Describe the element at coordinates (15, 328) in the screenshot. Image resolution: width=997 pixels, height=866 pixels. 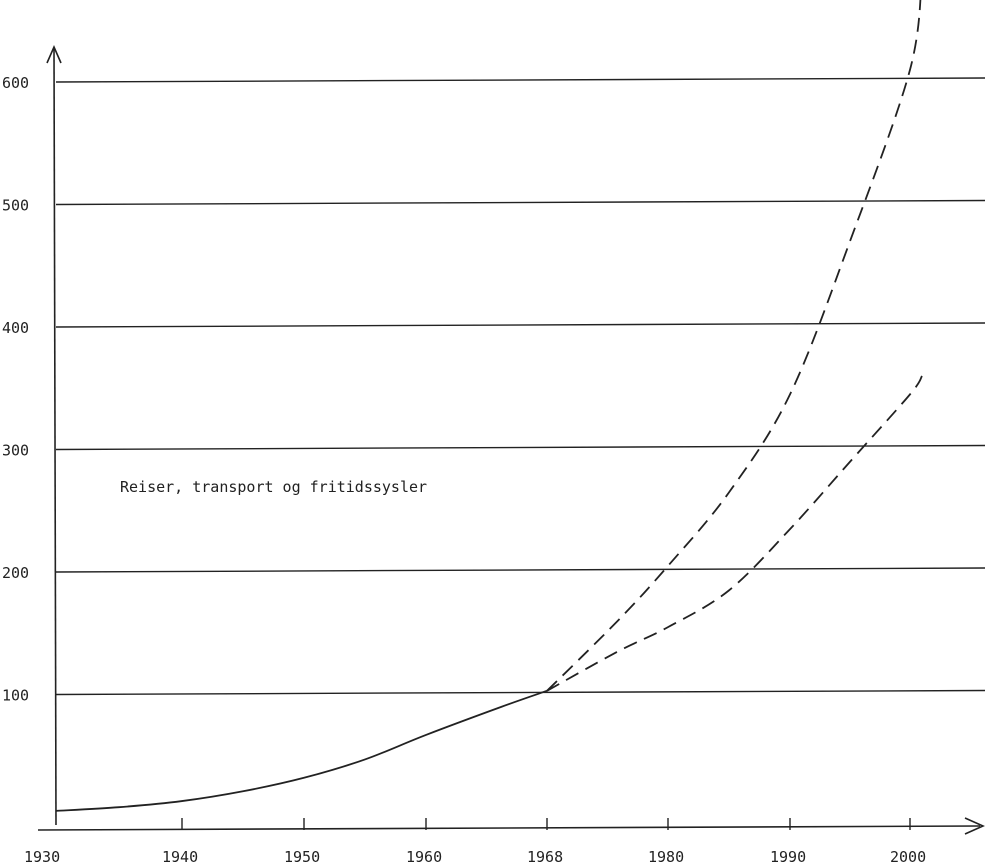
I see `y-tick-label-400: 400` at that location.